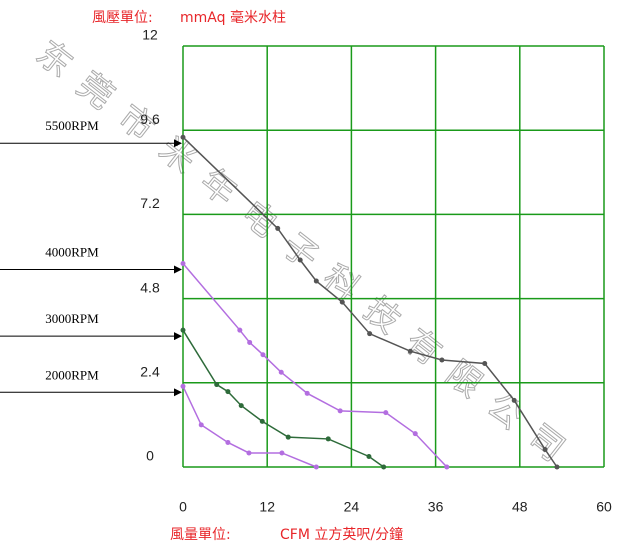 This screenshot has height=558, width=623. What do you see at coordinates (520, 507) in the screenshot?
I see `x-tick-label: 48` at bounding box center [520, 507].